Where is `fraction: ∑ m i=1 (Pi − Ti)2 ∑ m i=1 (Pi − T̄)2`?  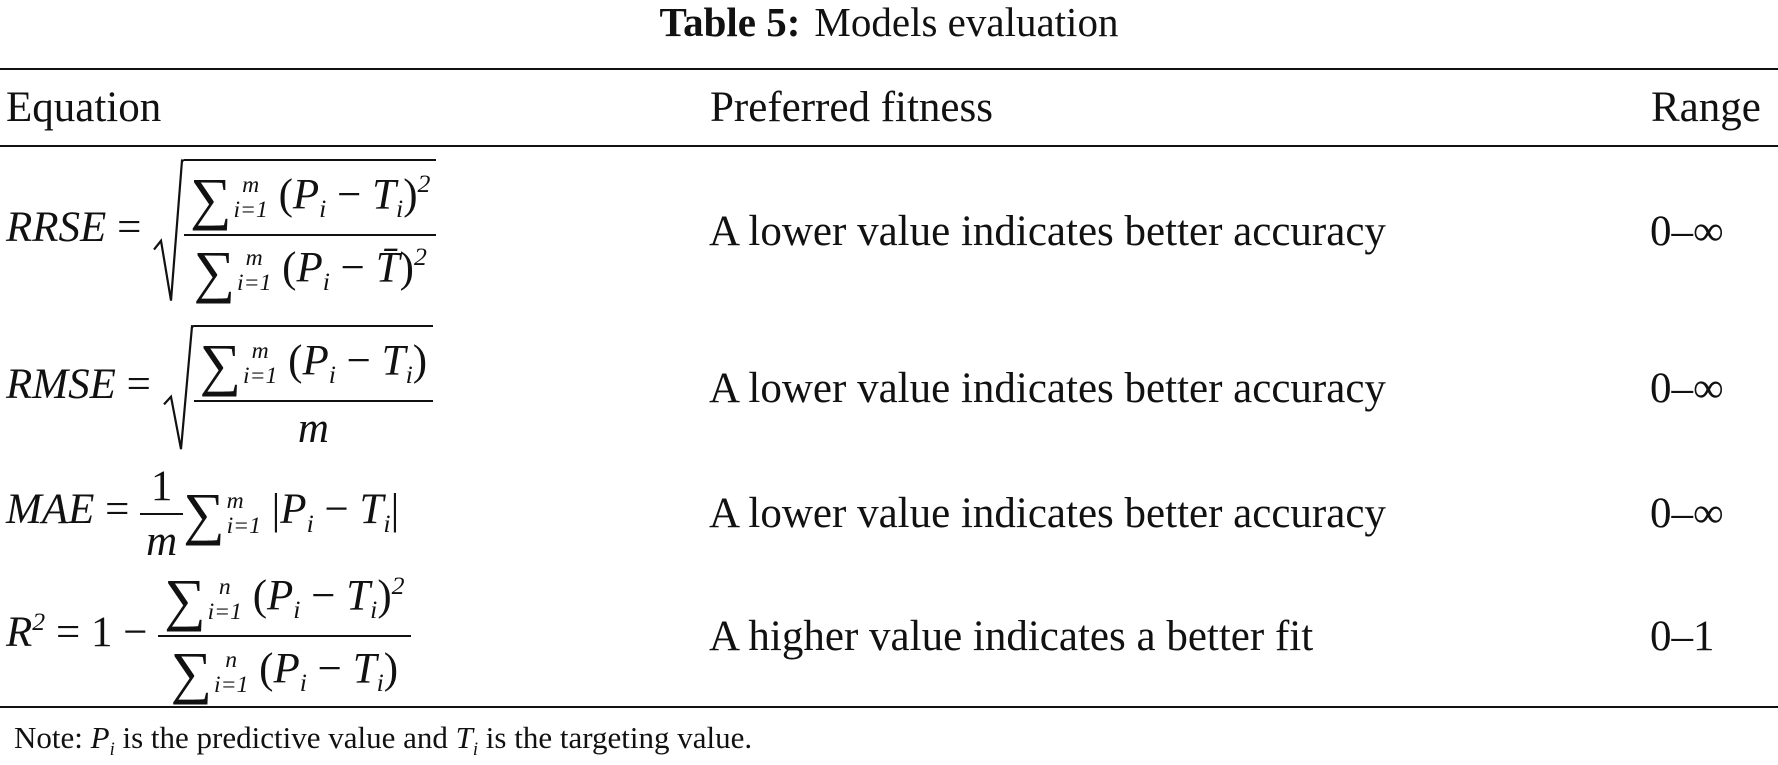
fraction: ∑ m i=1 (Pi − Ti)2 ∑ m i=1 (Pi − T̄)2 is located at coordinates (310, 235).